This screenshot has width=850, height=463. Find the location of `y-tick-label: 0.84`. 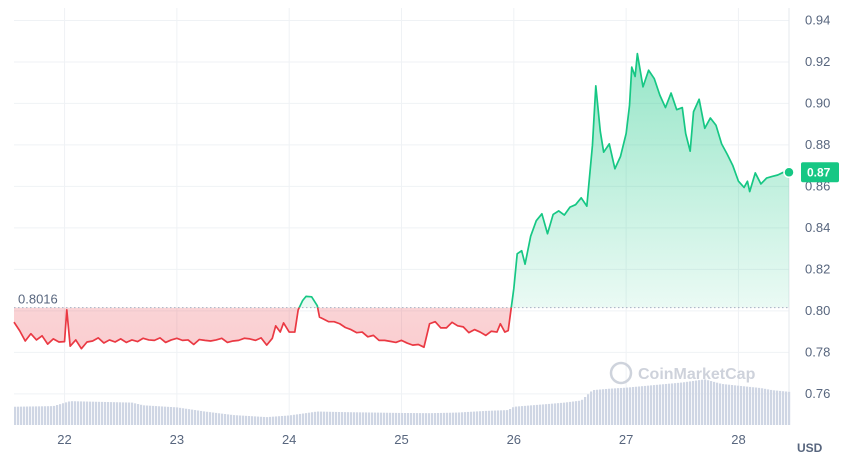

y-tick-label: 0.84 is located at coordinates (817, 227).